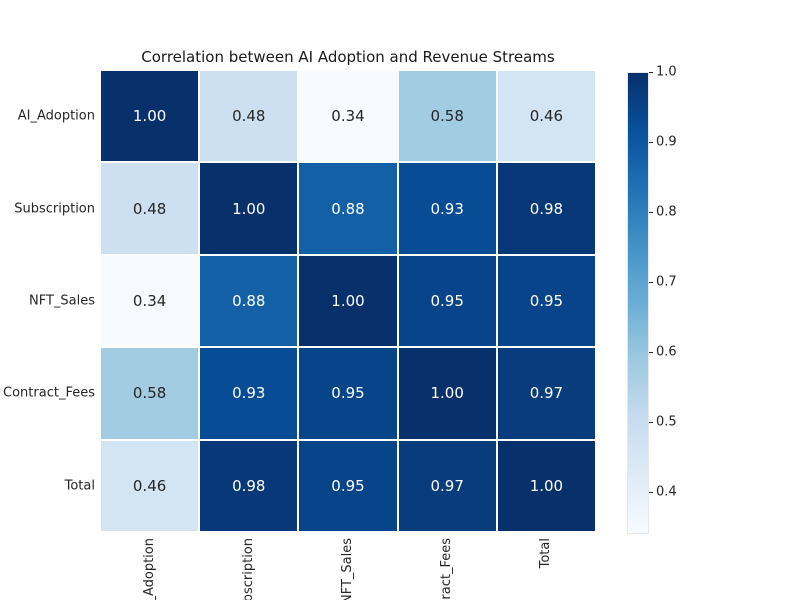 The width and height of the screenshot is (800, 600). What do you see at coordinates (666, 142) in the screenshot?
I see `colorbar-tick-label: 0.9` at bounding box center [666, 142].